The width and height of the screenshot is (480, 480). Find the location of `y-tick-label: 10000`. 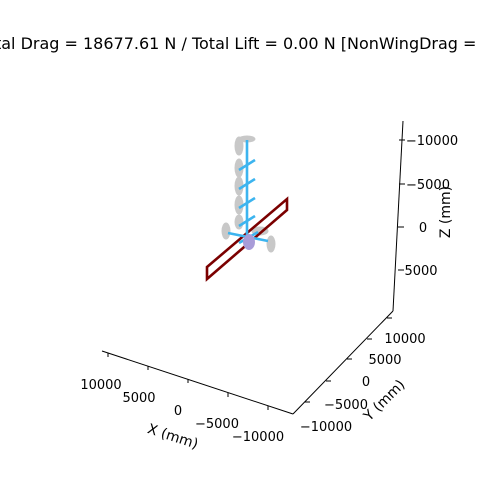

y-tick-label: 10000 is located at coordinates (404, 339).